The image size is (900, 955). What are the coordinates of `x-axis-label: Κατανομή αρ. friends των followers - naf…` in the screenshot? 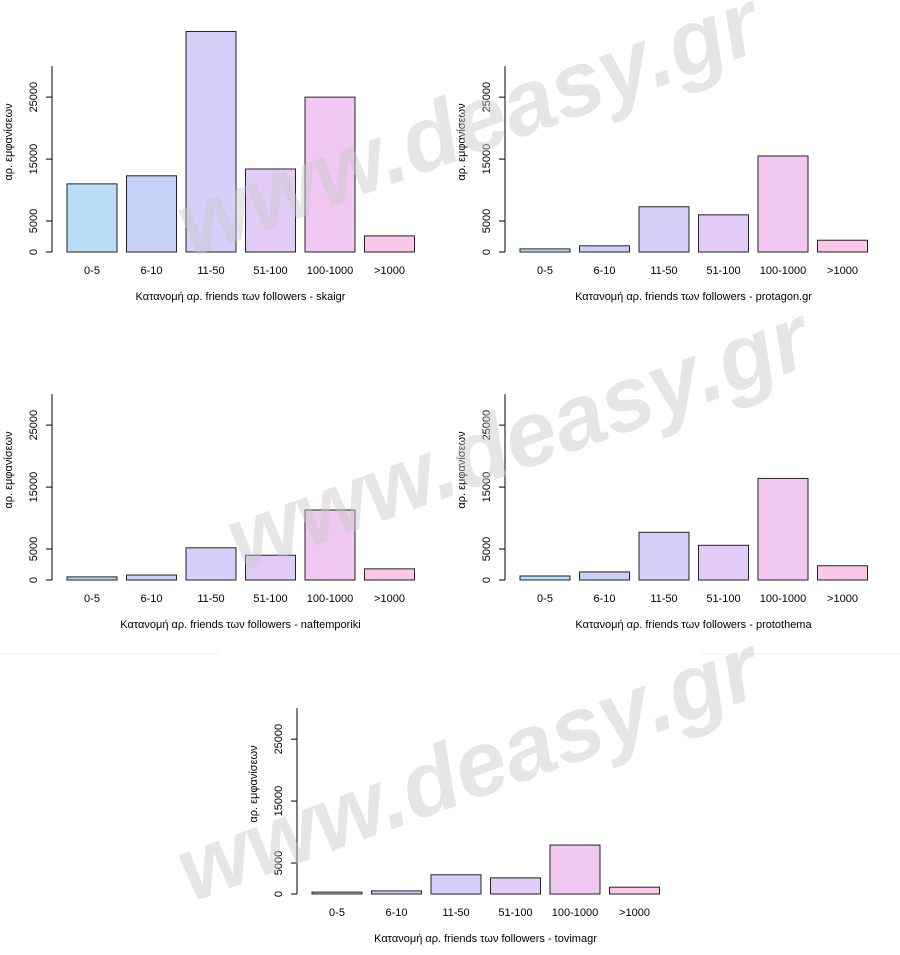 It's located at (240, 625).